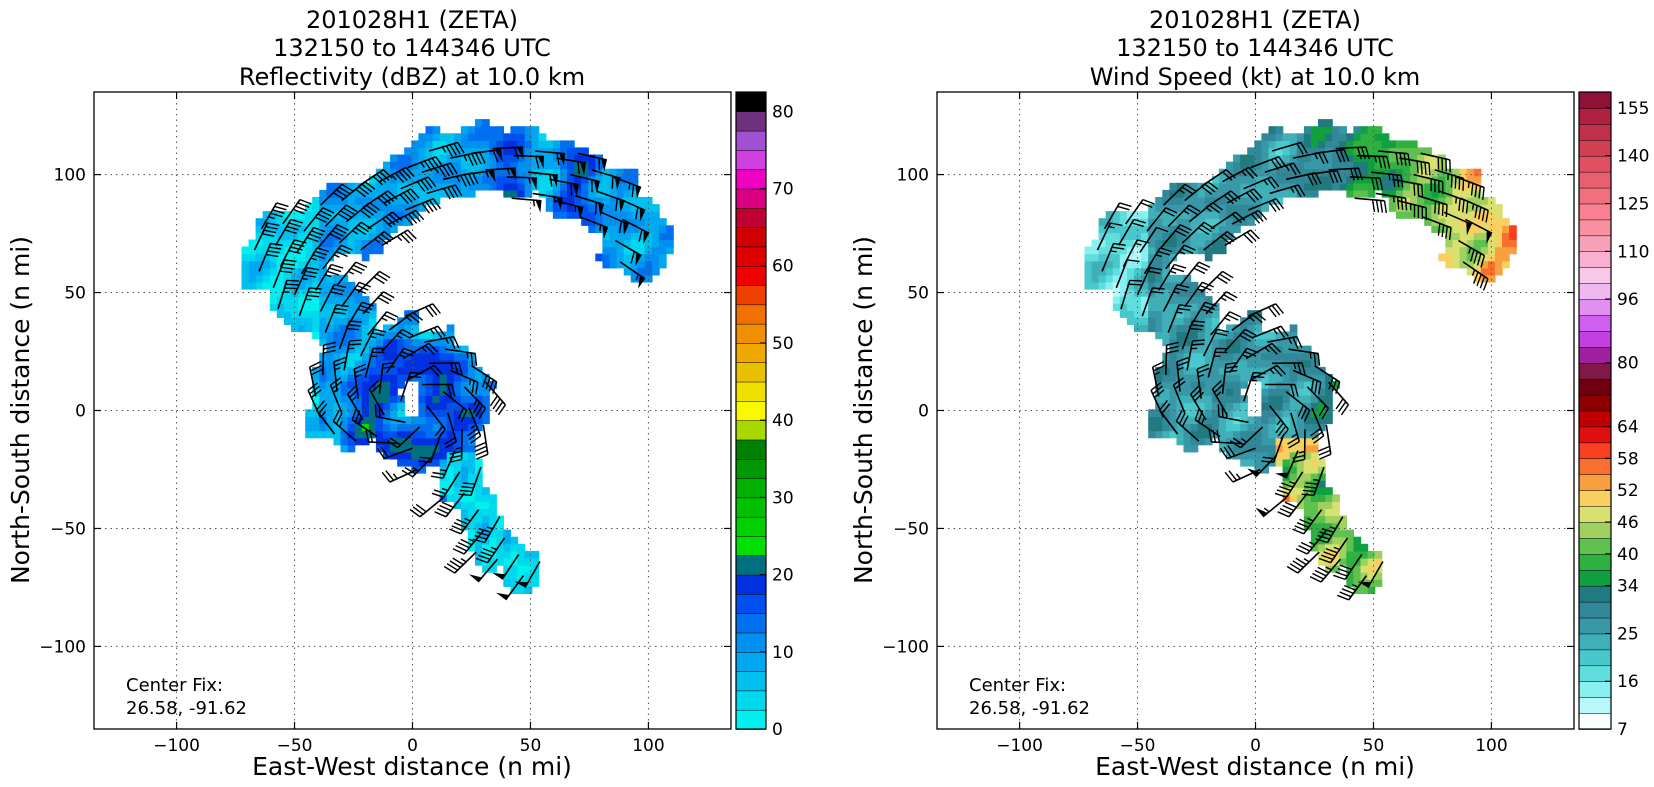 The height and width of the screenshot is (787, 1654). What do you see at coordinates (913, 176) in the screenshot?
I see `wind-y-tick-label: 100` at bounding box center [913, 176].